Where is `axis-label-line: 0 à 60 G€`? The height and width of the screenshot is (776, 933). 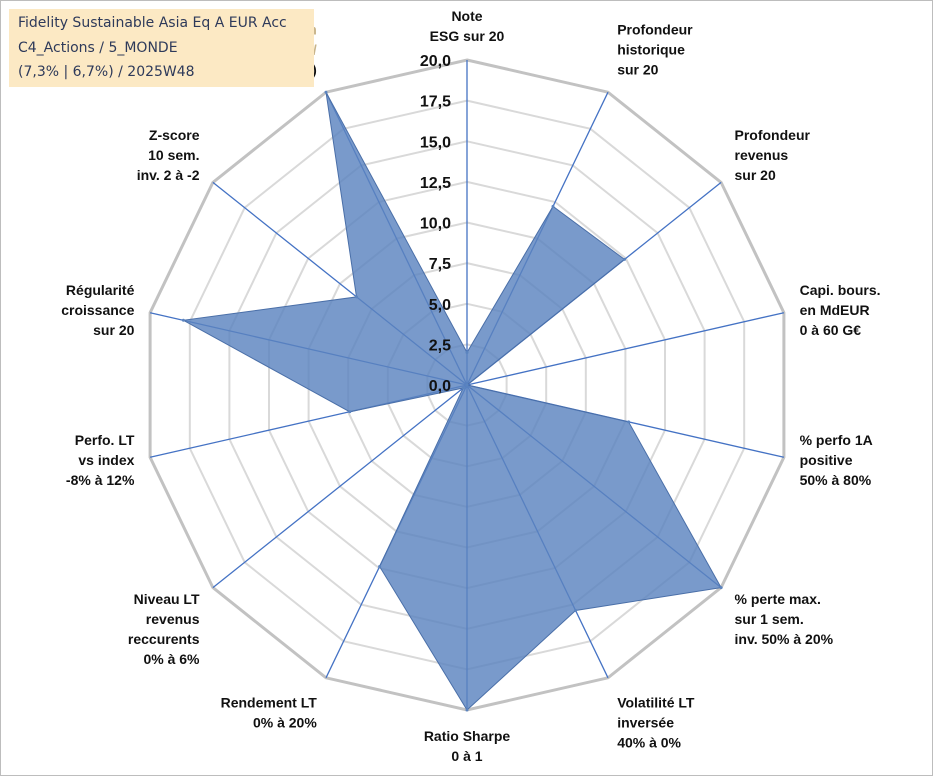
axis-label-line: 0 à 60 G€ is located at coordinates (831, 330).